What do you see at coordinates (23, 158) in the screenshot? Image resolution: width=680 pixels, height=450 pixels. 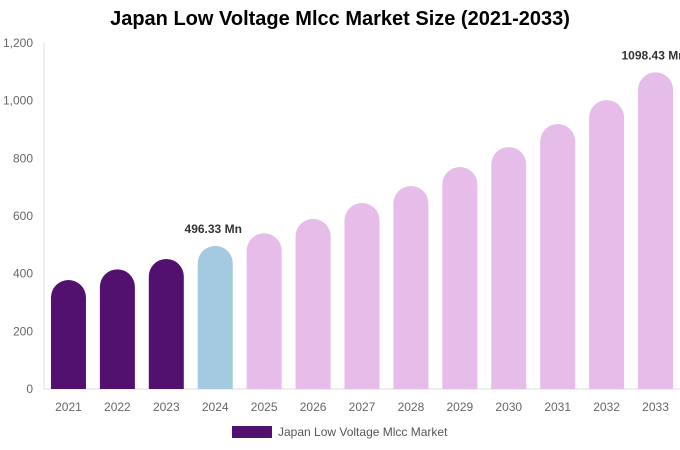 I see `y-tick-label: 800` at bounding box center [23, 158].